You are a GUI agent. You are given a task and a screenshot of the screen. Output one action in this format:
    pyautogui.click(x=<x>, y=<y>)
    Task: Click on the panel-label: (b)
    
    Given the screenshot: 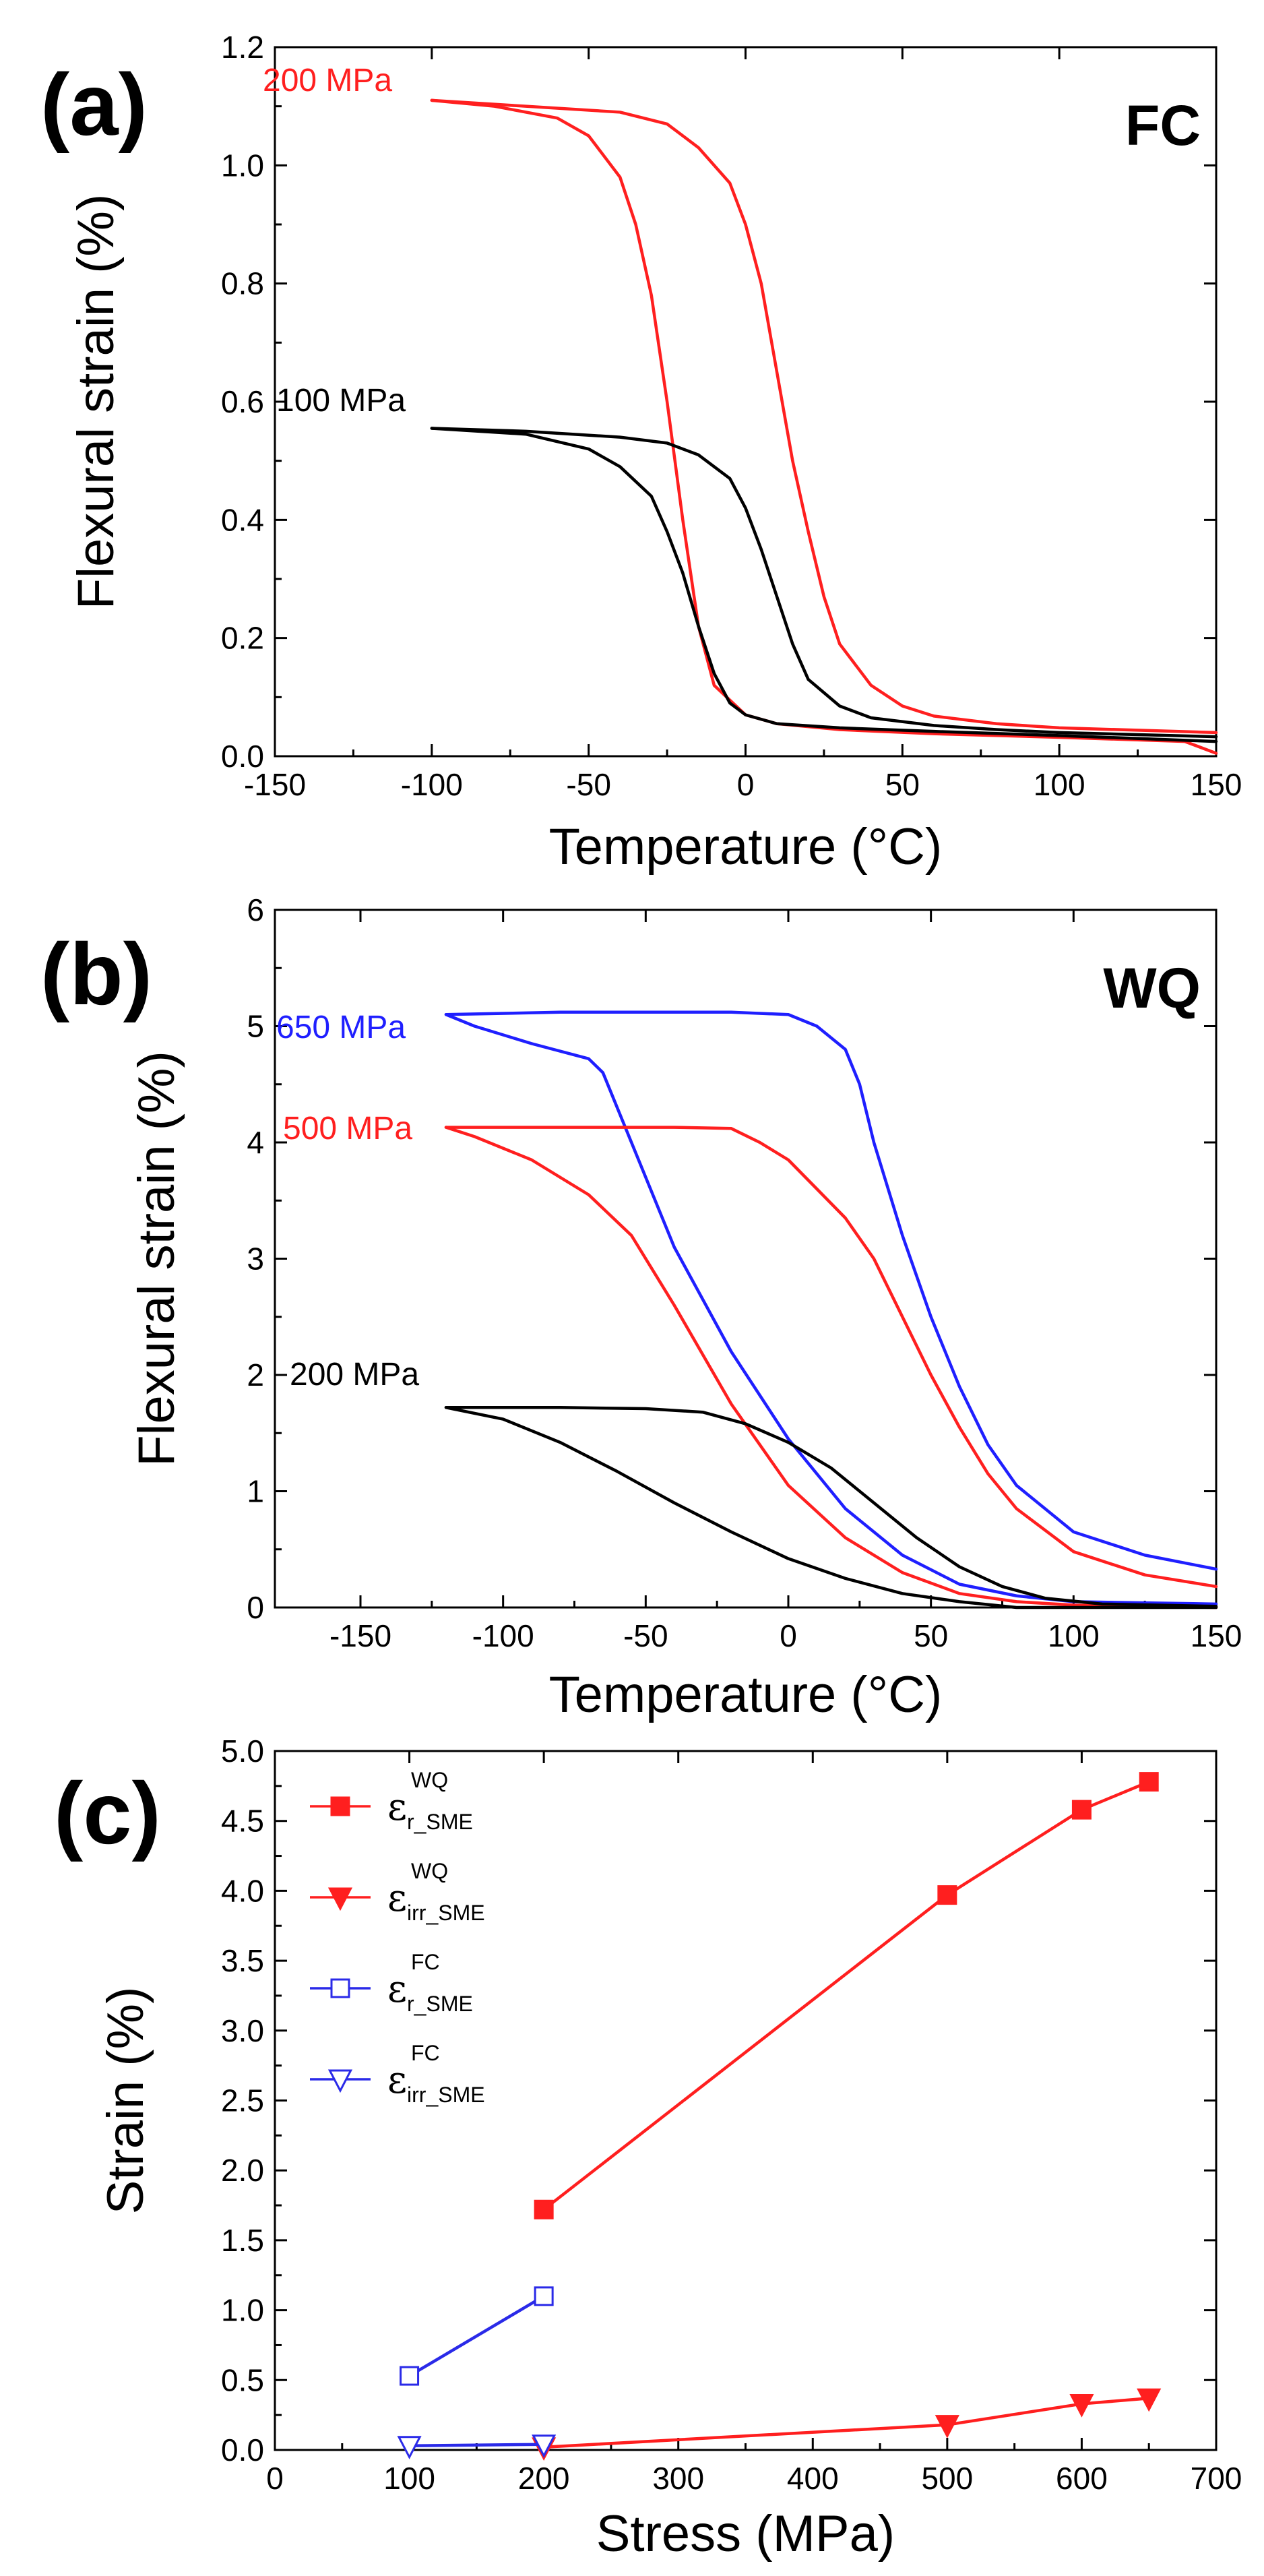 What is the action you would take?
    pyautogui.click(x=96, y=974)
    